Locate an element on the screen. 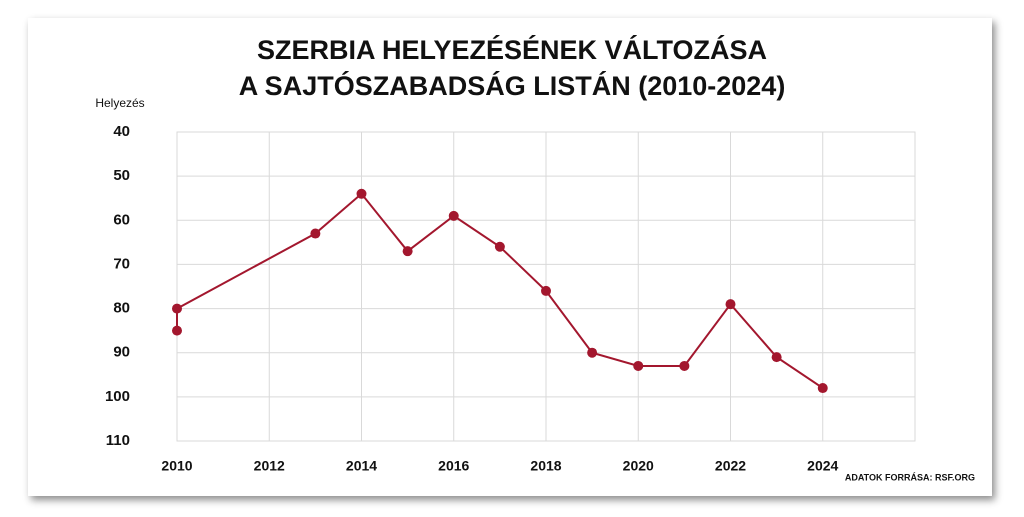 This screenshot has height=517, width=1024. x-tick-label: 2016 is located at coordinates (453, 466).